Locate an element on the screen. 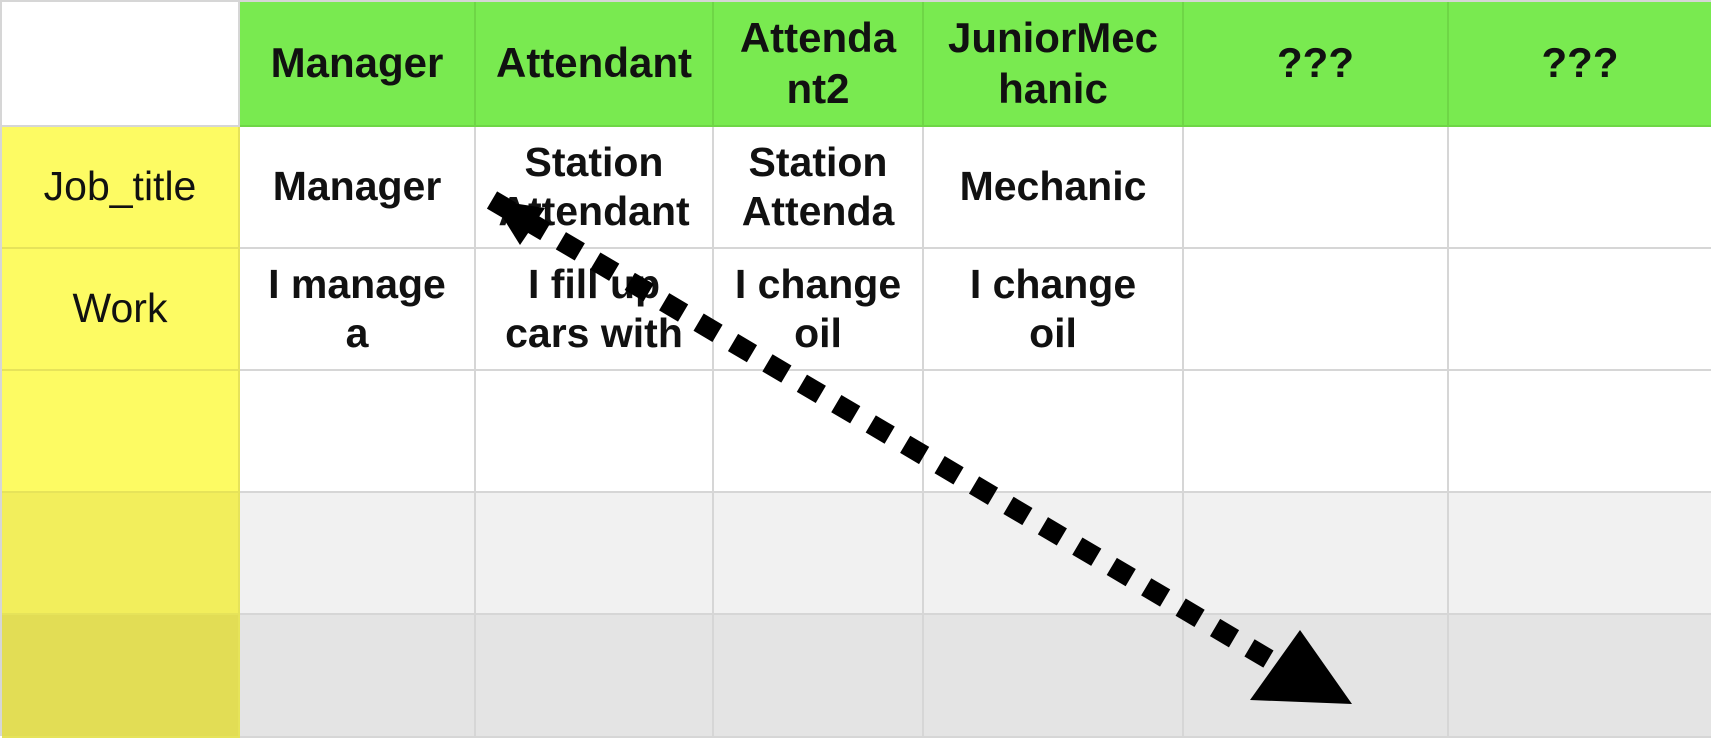 The height and width of the screenshot is (738, 1711). table-cell: Station Attenda is located at coordinates (819, 188).